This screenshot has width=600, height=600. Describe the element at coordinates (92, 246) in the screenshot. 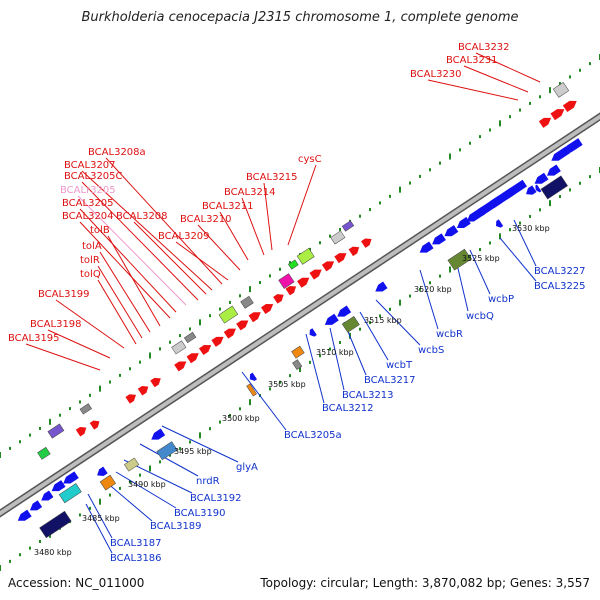

I see `gene-label: tolA` at that location.